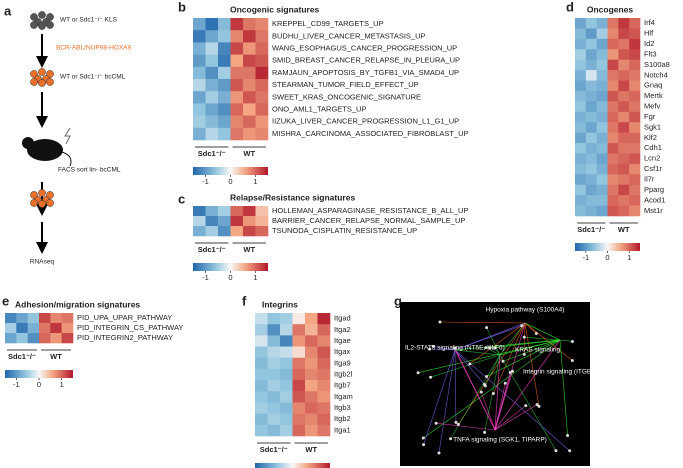 The width and height of the screenshot is (683, 468). Describe the element at coordinates (654, 189) in the screenshot. I see `row-label: Pparg` at that location.